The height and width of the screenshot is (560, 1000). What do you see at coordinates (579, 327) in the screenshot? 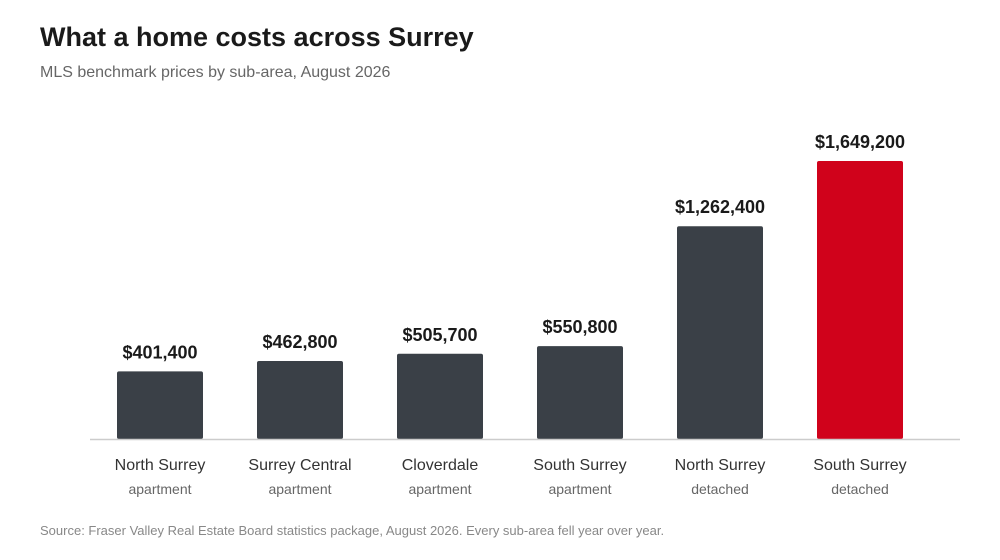
I see `bar-value-label: $550,800` at bounding box center [579, 327].